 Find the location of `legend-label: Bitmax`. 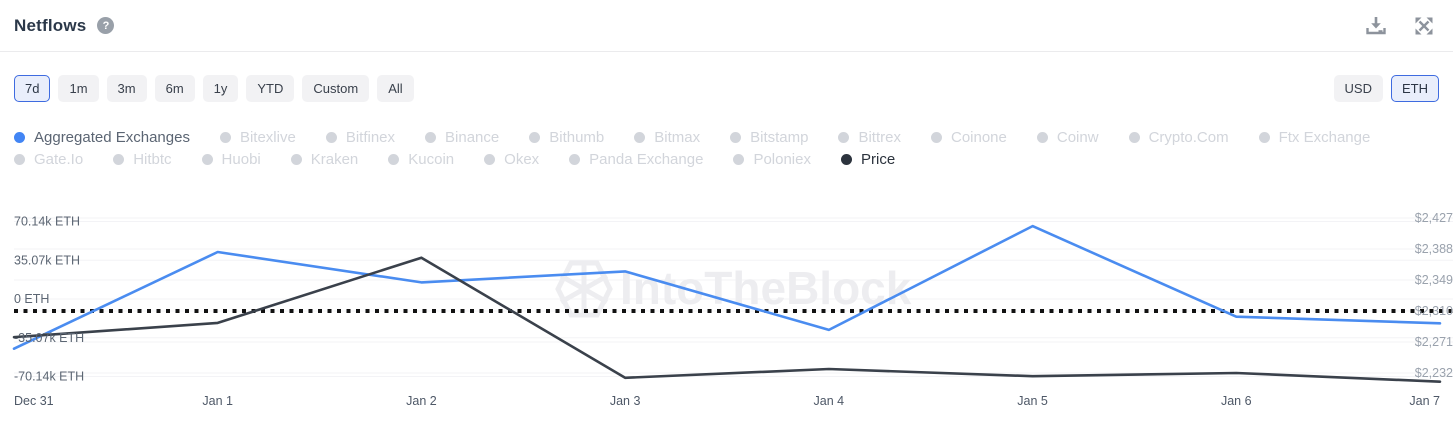

legend-label: Bitmax is located at coordinates (677, 137).